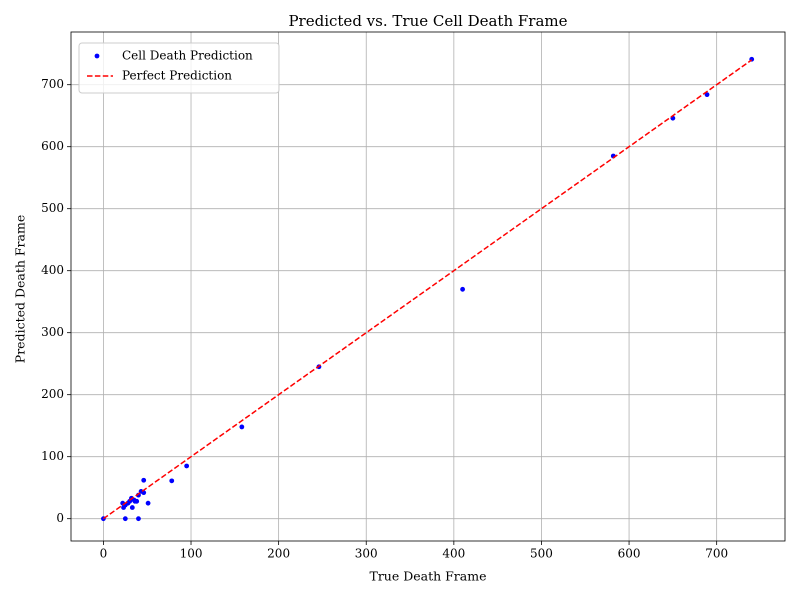 Image resolution: width=800 pixels, height=600 pixels. Describe the element at coordinates (716, 554) in the screenshot. I see `x-tick-label: 700` at that location.